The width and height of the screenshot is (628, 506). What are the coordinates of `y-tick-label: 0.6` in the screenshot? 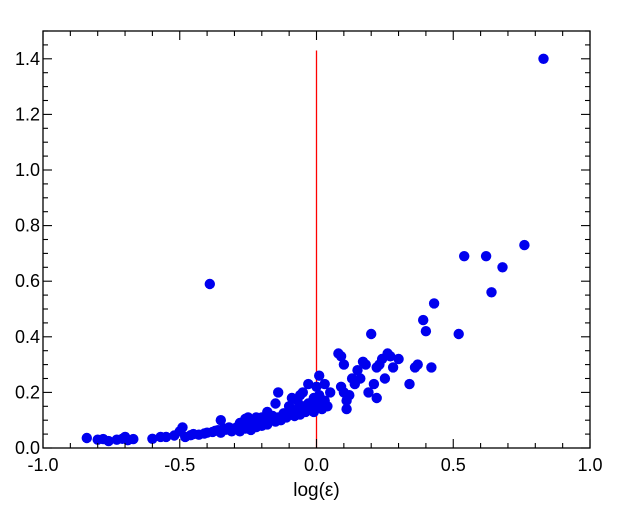 It's located at (27, 281).